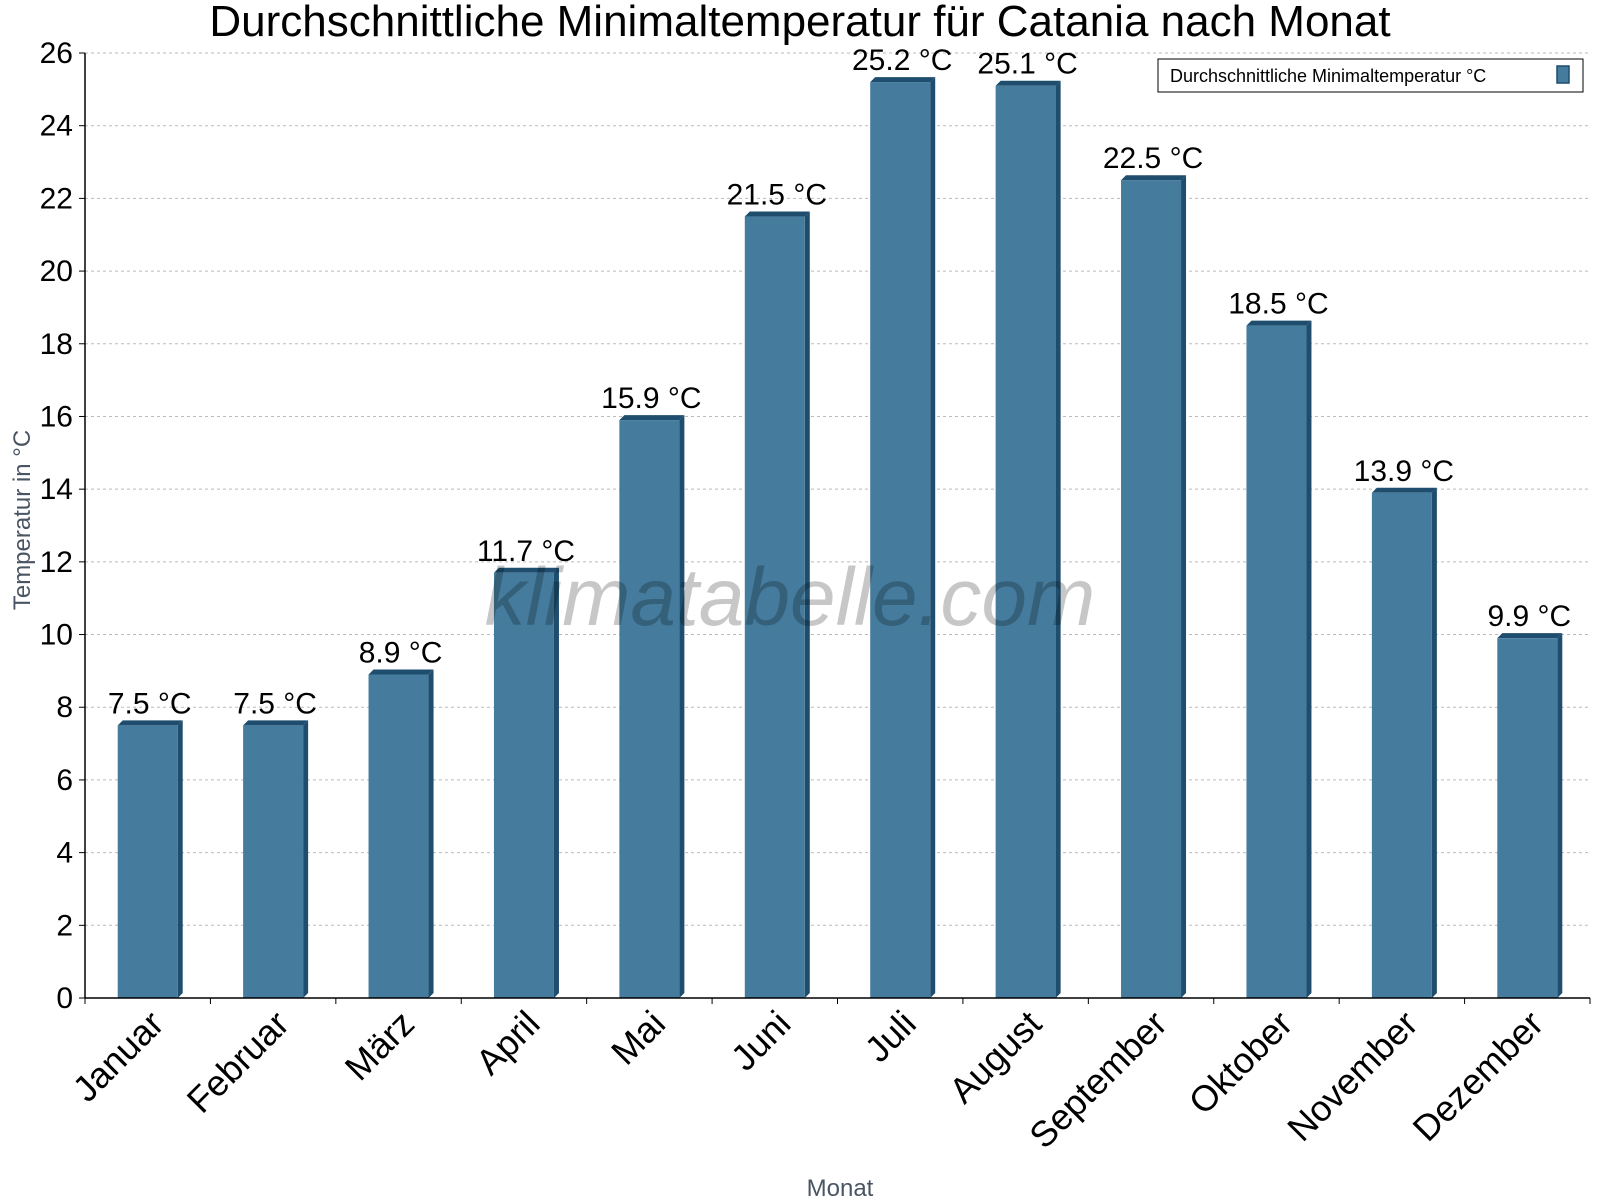  Describe the element at coordinates (56, 126) in the screenshot. I see `y-tick-label: 24` at that location.